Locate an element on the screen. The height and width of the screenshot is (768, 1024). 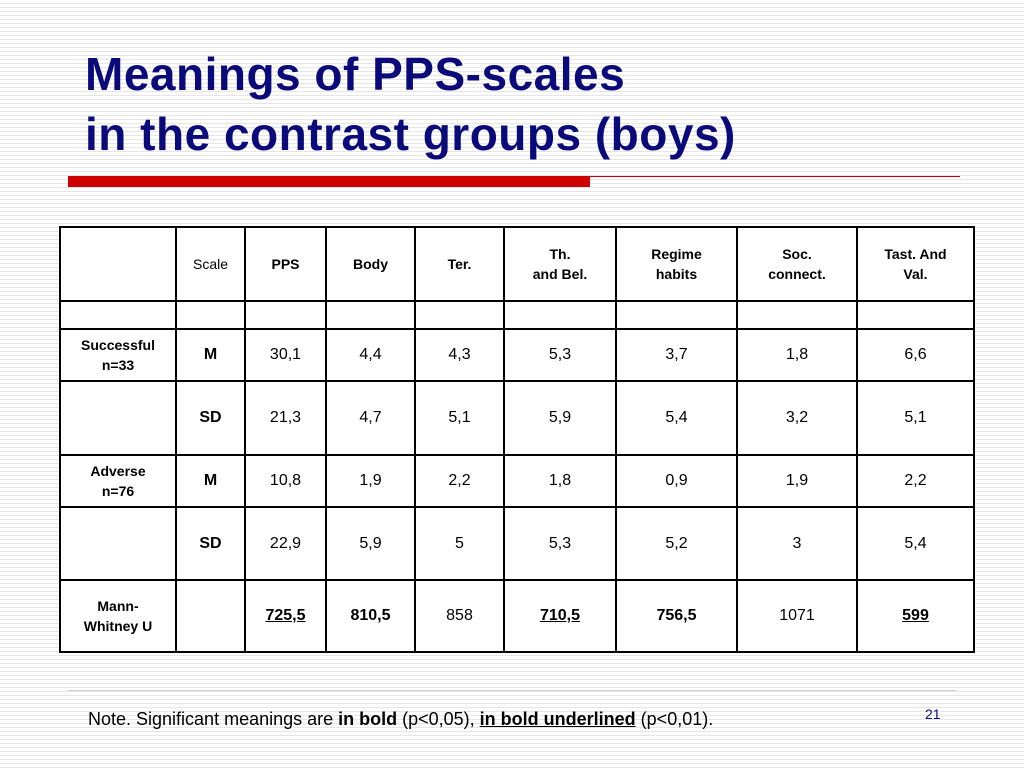
group-label-adverse: Adverse n=76 is located at coordinates (118, 481).